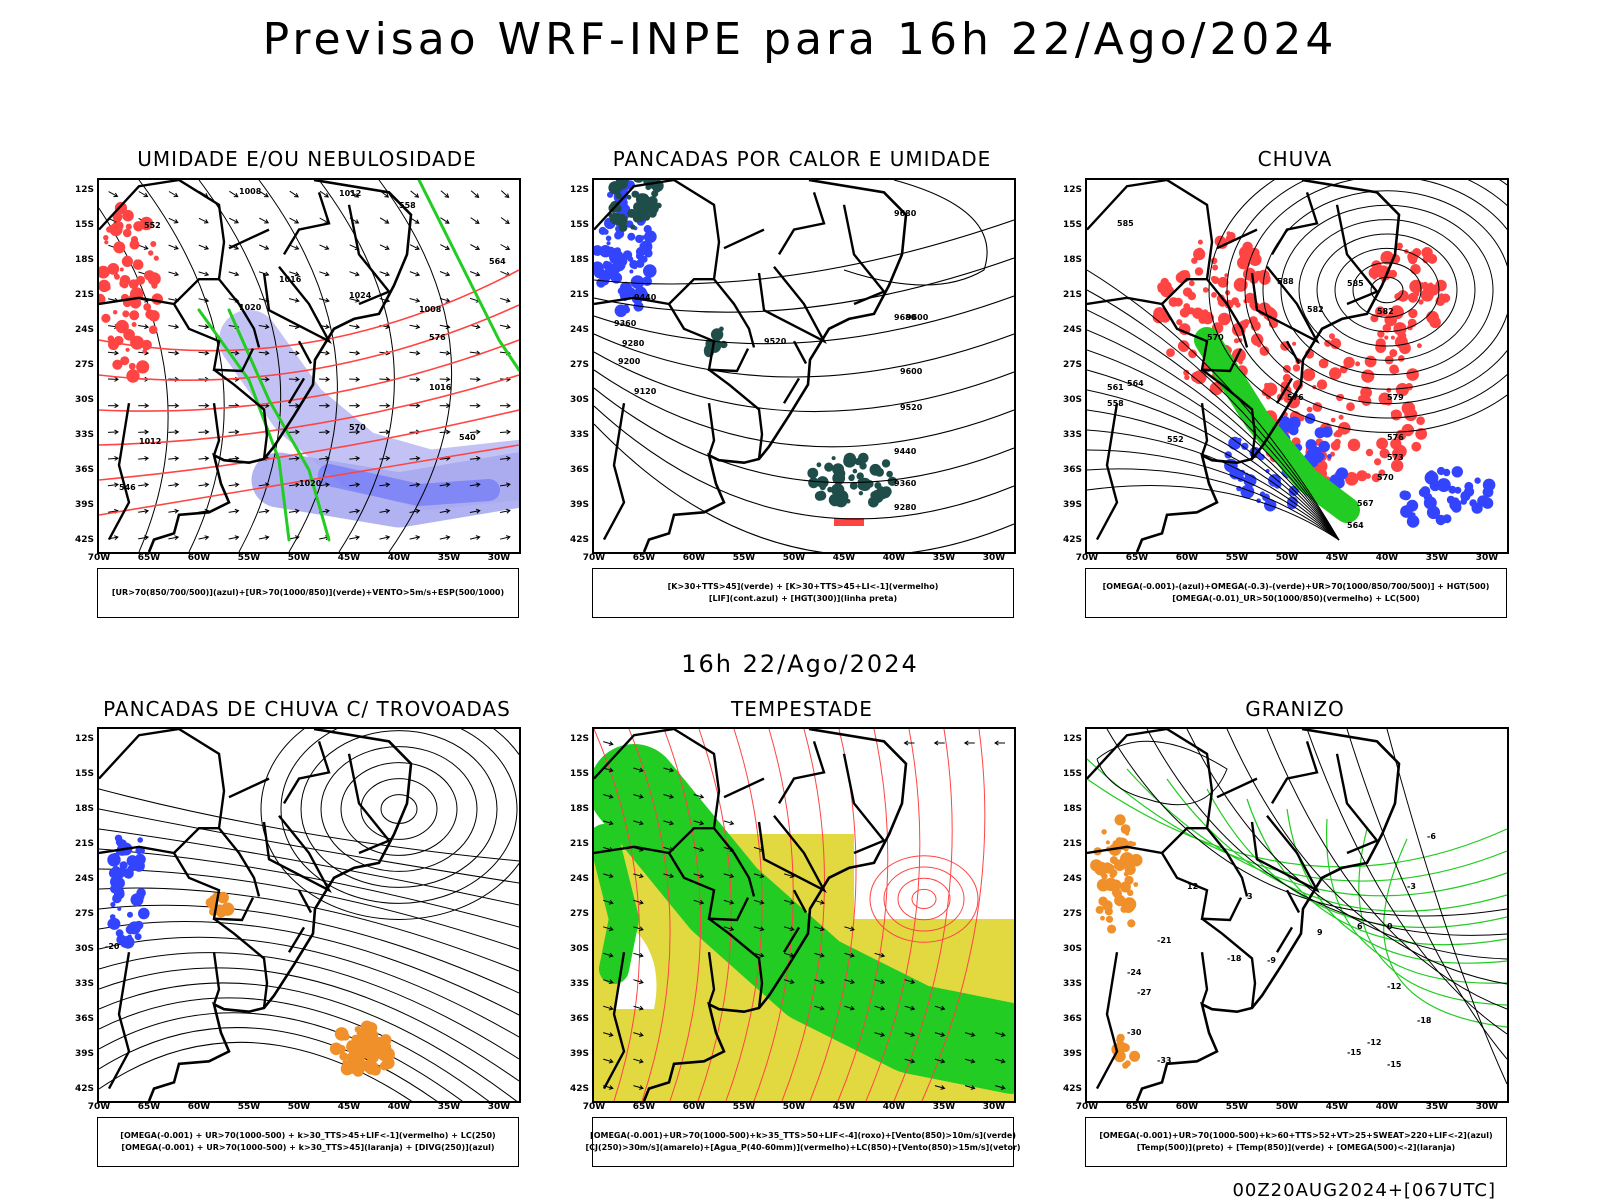 This screenshot has height=1201, width=1600. Describe the element at coordinates (579, 739) in the screenshot. I see `latitude-tick-label: 12S` at that location.